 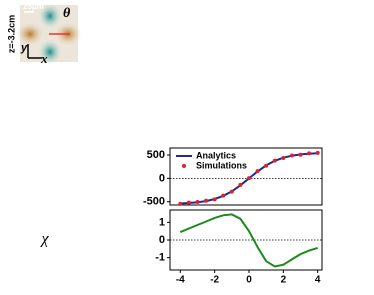 I want to click on scale-label: 25μm, so click(x=33, y=6).